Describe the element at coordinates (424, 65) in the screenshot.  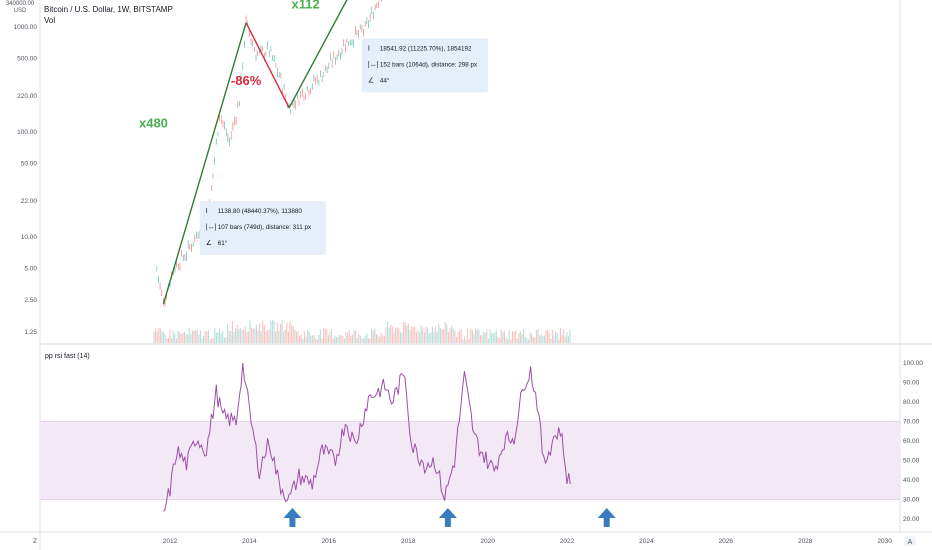
I see `callout-bg` at that location.